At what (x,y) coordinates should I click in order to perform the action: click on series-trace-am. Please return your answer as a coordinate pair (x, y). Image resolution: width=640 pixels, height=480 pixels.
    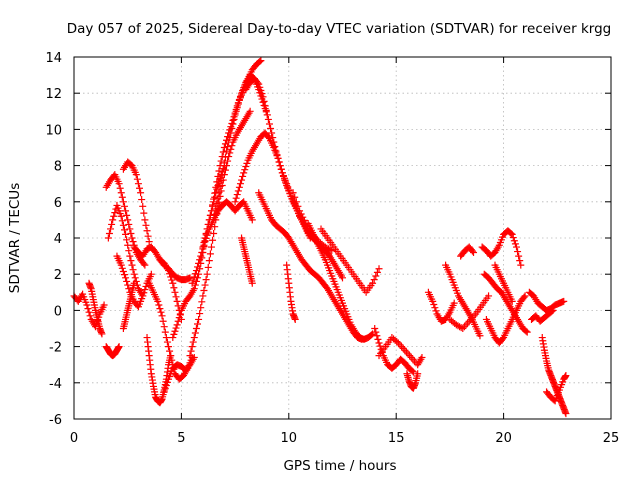
    Looking at the image, I should click on (542, 315).